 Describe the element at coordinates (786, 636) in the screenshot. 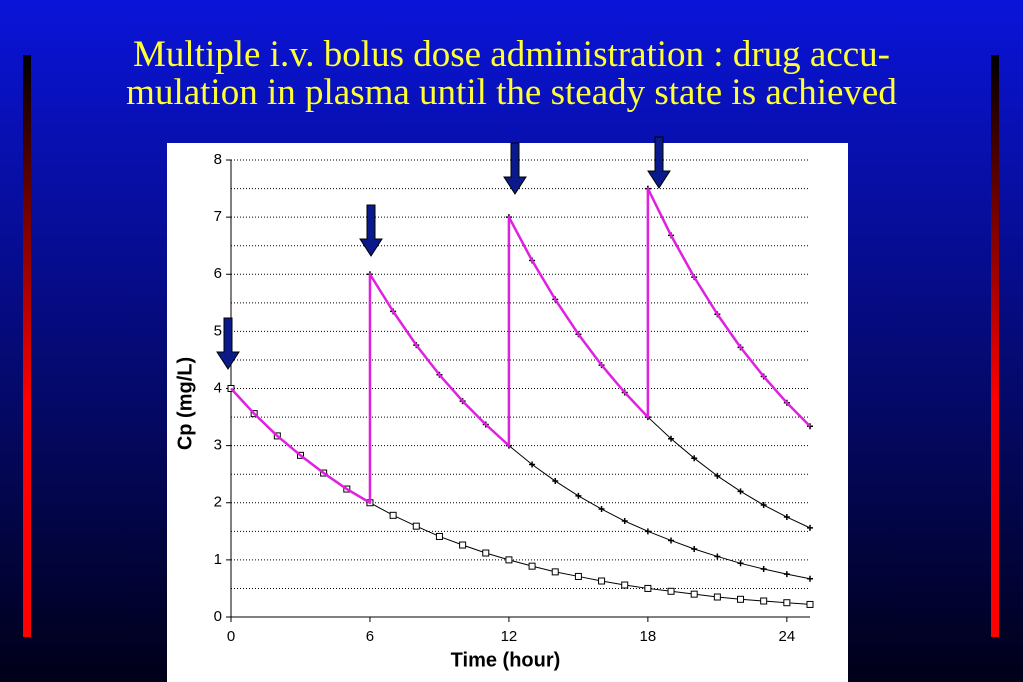

I see `x-tick-label: 24` at that location.